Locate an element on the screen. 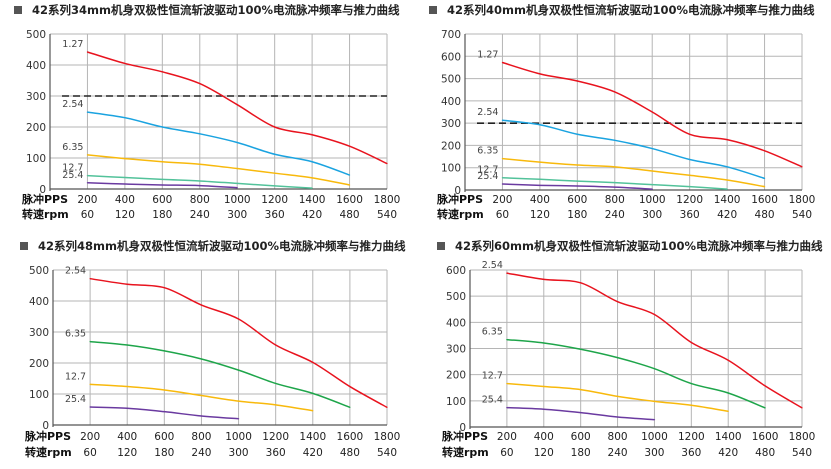 Image resolution: width=831 pixels, height=469 pixels. x-tick-label: 1000 is located at coordinates (237, 200).